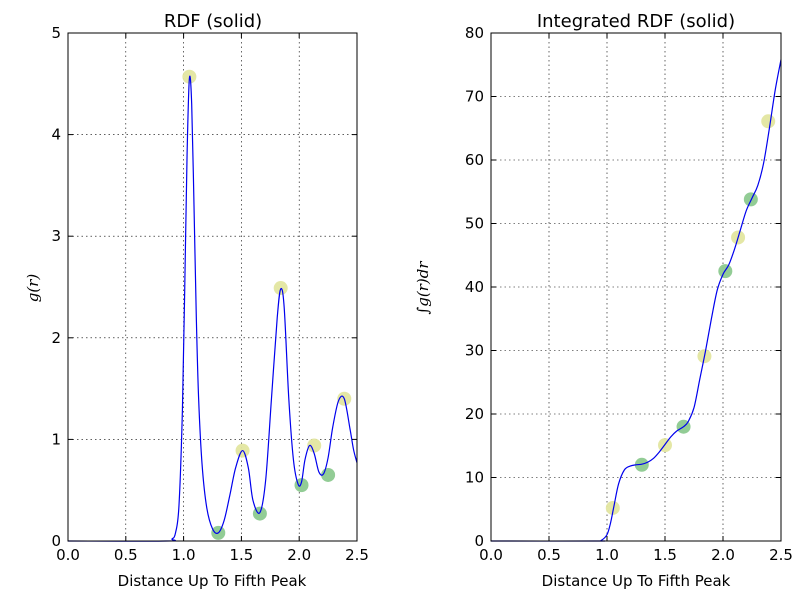 The height and width of the screenshot is (600, 800). Describe the element at coordinates (56, 541) in the screenshot. I see `rdf-y-tick-label: 0` at that location.